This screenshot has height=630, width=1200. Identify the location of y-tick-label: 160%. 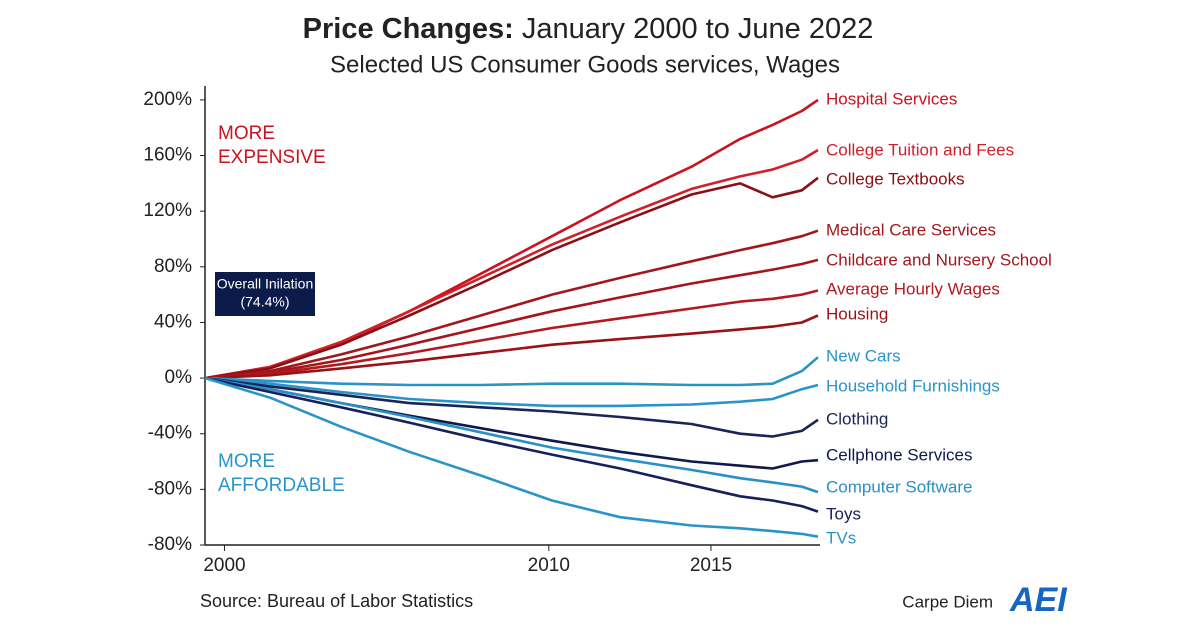
(167, 155).